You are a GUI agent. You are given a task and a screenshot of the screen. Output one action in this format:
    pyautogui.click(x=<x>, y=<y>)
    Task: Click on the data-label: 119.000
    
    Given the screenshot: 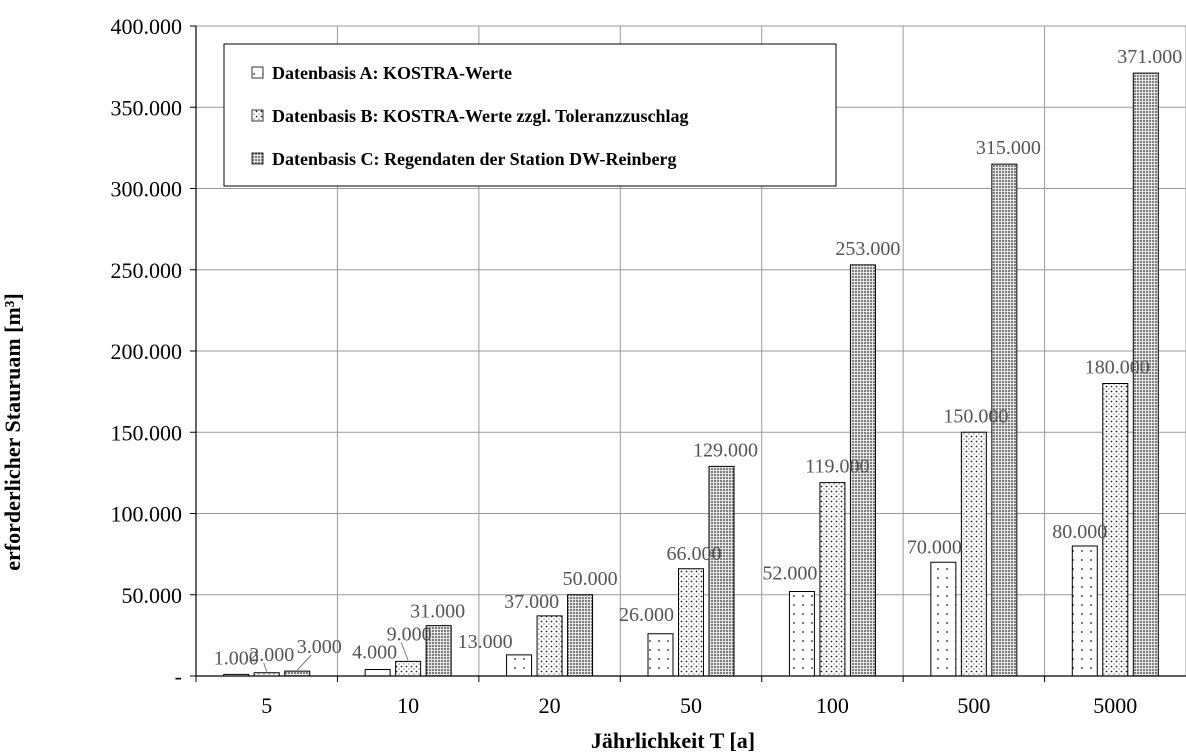 What is the action you would take?
    pyautogui.click(x=837, y=467)
    